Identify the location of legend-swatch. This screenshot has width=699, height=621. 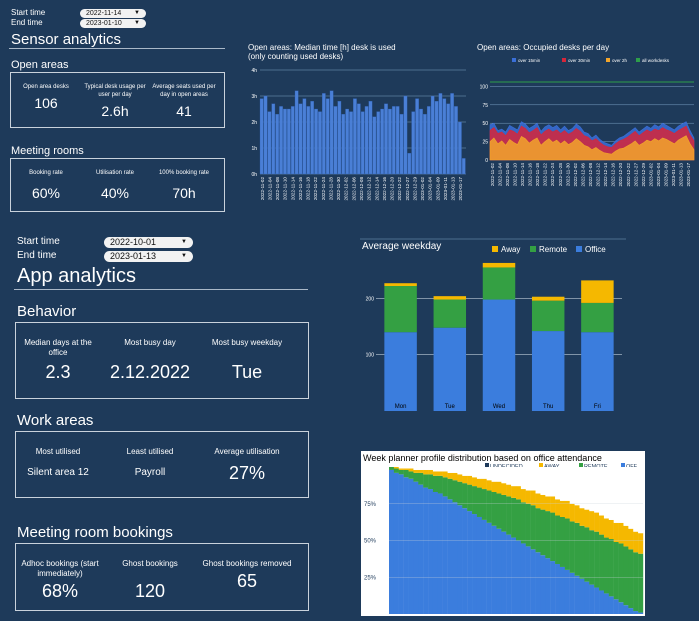
(487, 465).